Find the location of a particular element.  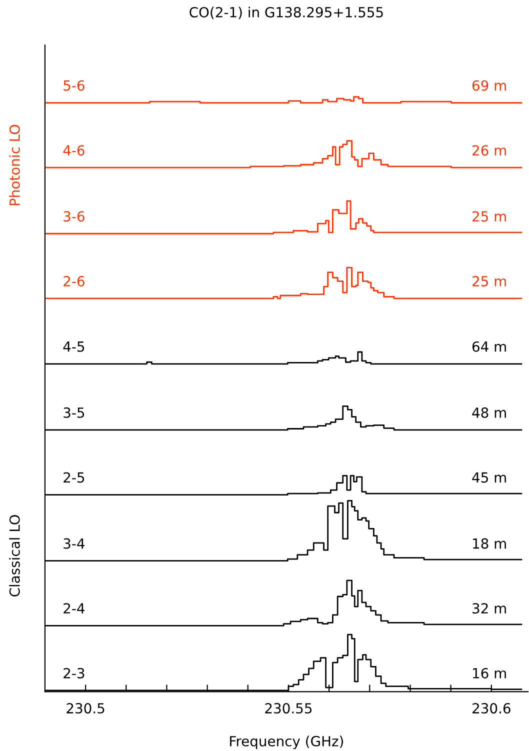

series-label: 2-5 is located at coordinates (74, 477).